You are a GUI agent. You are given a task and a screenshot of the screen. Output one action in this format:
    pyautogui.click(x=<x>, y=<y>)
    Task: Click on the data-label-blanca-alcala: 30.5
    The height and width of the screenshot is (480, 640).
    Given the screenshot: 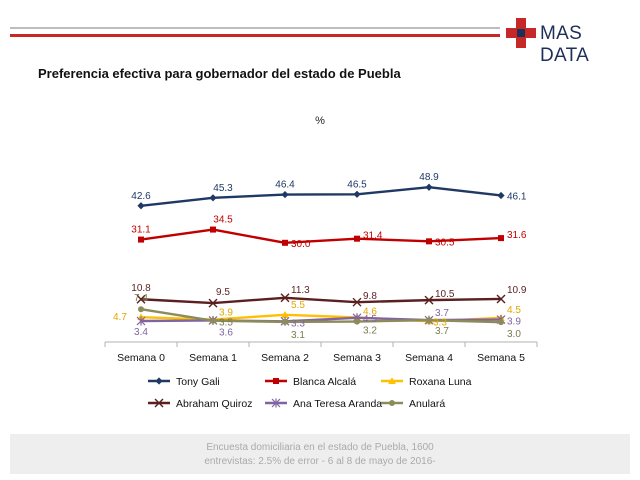 What is the action you would take?
    pyautogui.click(x=445, y=242)
    